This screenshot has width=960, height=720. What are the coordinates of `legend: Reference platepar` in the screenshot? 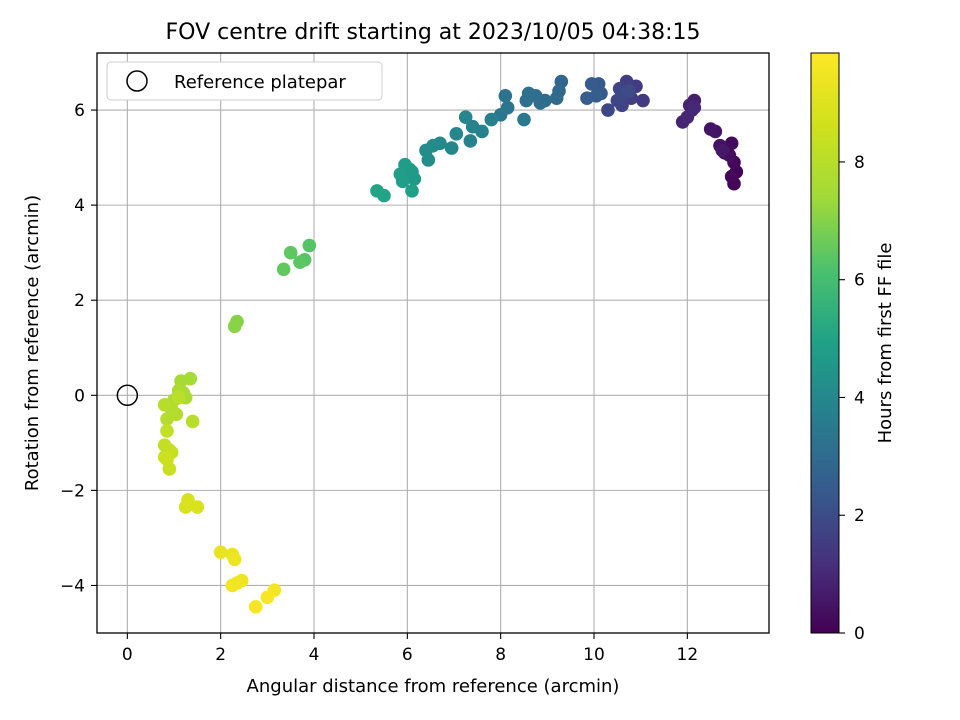 It's located at (244, 81).